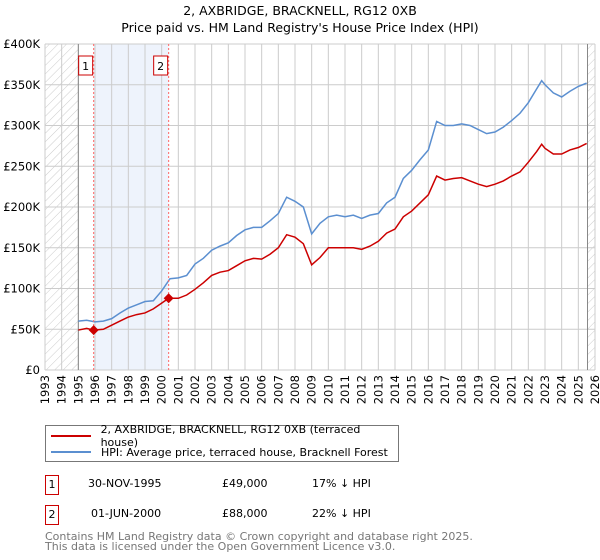 The height and width of the screenshot is (560, 600). What do you see at coordinates (345, 389) in the screenshot?
I see `x-tick-label: 2011` at bounding box center [345, 389].